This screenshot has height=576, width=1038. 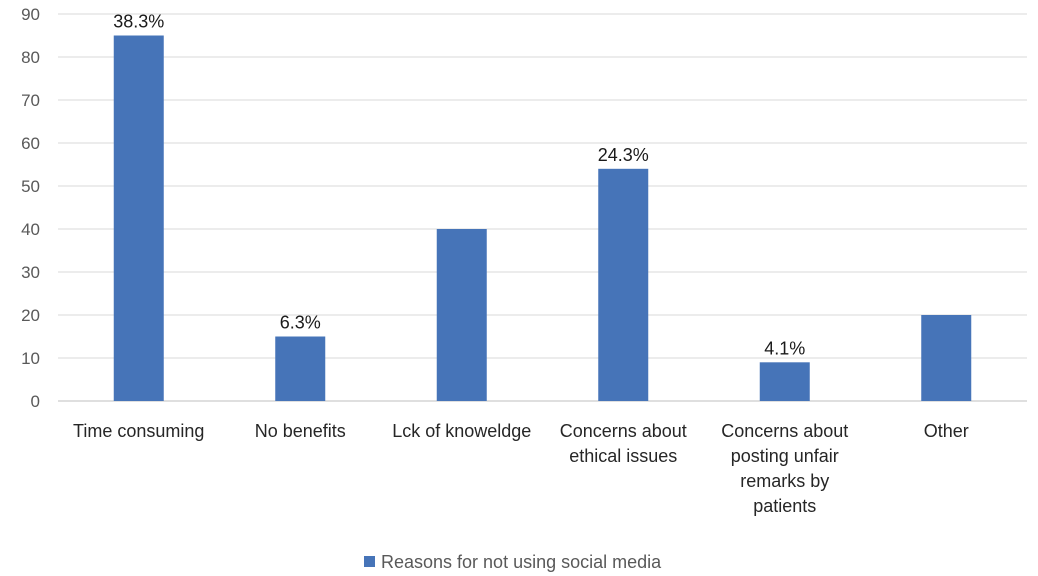 I want to click on x-tick-label: No benefits, so click(x=300, y=431).